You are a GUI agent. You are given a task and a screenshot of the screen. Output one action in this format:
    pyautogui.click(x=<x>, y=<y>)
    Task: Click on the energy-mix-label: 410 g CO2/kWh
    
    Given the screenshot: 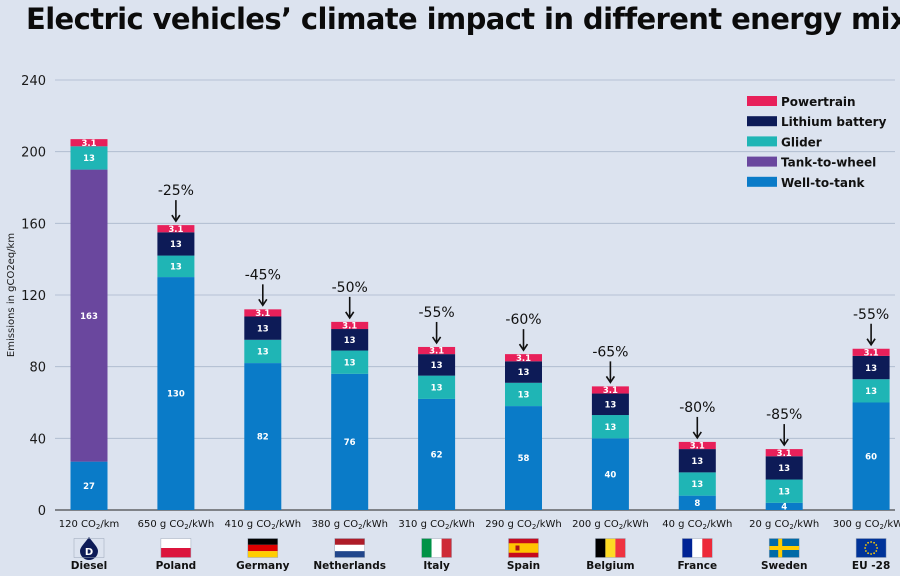 What is the action you would take?
    pyautogui.click(x=263, y=525)
    